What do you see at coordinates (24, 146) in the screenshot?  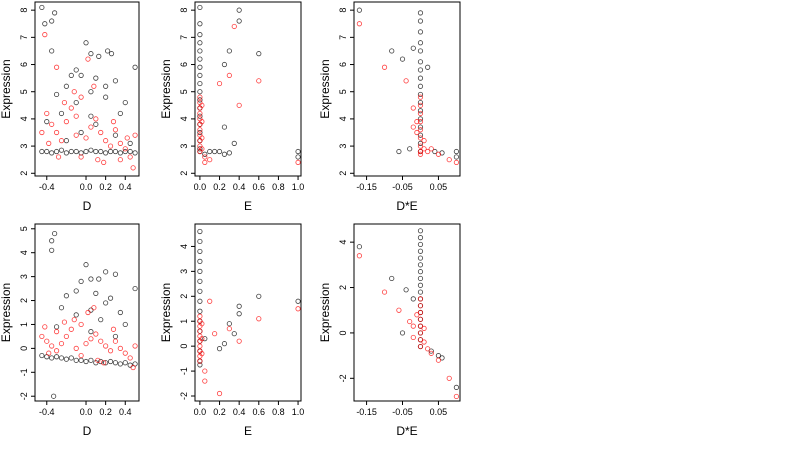 I see `y-tick-label: 3` at bounding box center [24, 146].